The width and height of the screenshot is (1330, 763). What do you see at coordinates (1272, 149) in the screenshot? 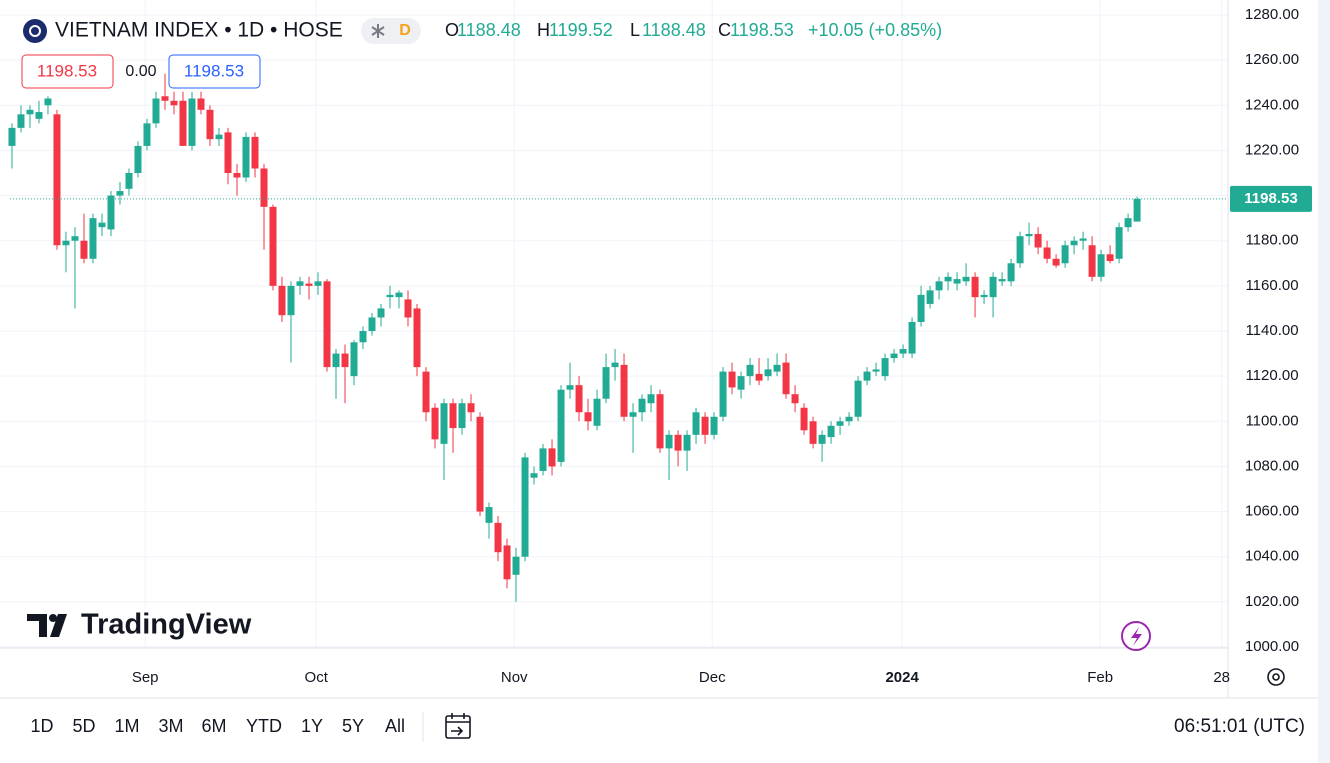
I see `y-tick-label: 1220.00` at bounding box center [1272, 149].